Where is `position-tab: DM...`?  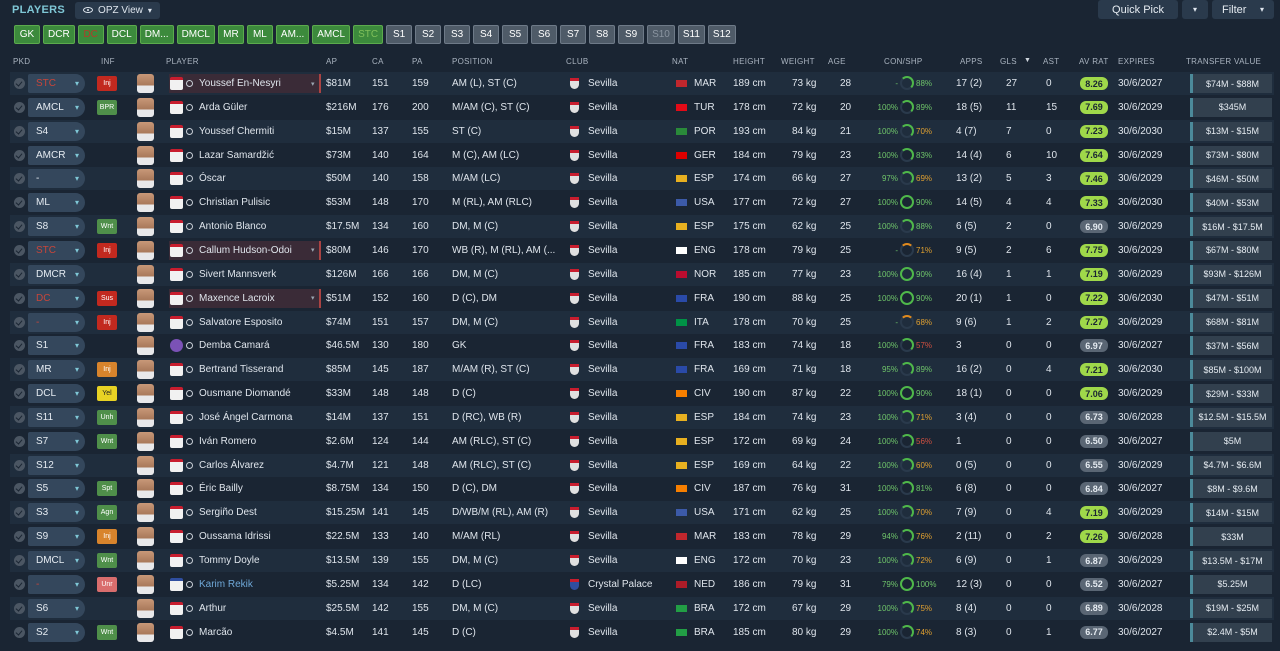
position-tab: DM... is located at coordinates (156, 34).